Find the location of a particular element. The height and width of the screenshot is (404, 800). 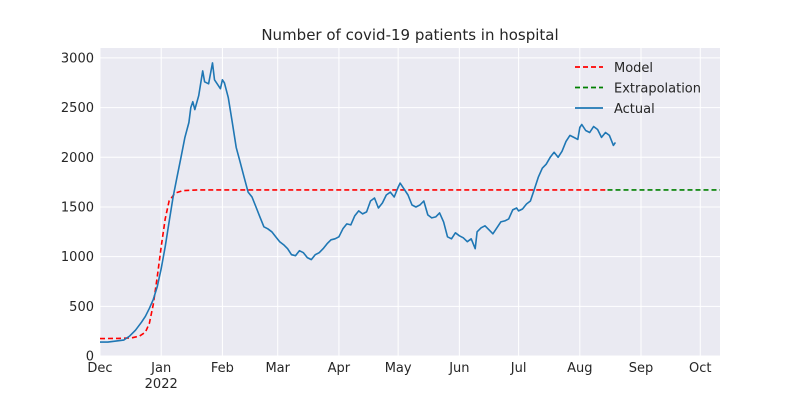

legend-label-extrapolation: Extrapolation is located at coordinates (657, 89).